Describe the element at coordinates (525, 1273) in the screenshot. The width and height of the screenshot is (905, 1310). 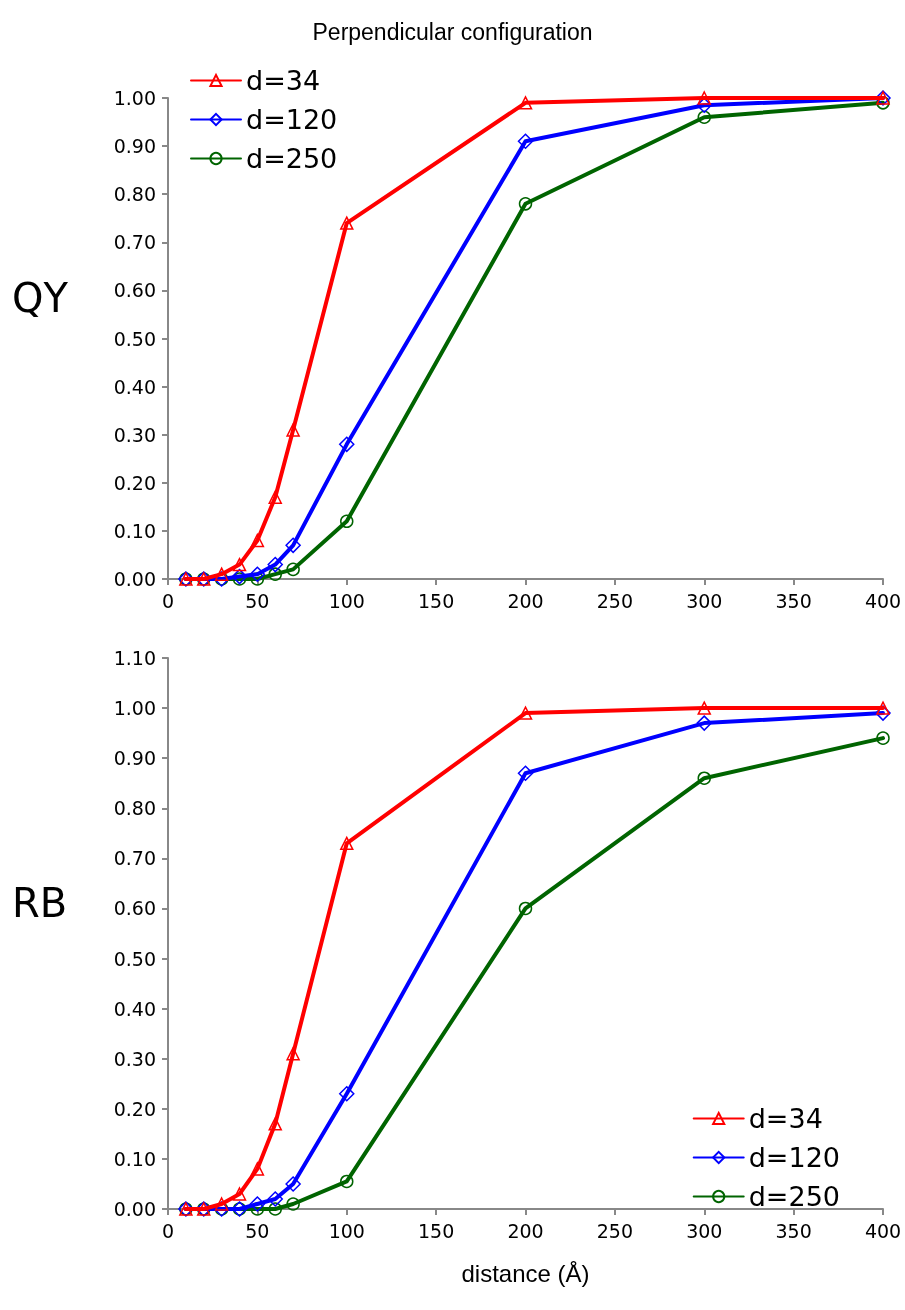
I see `x-axis-title: distance (Å)` at that location.